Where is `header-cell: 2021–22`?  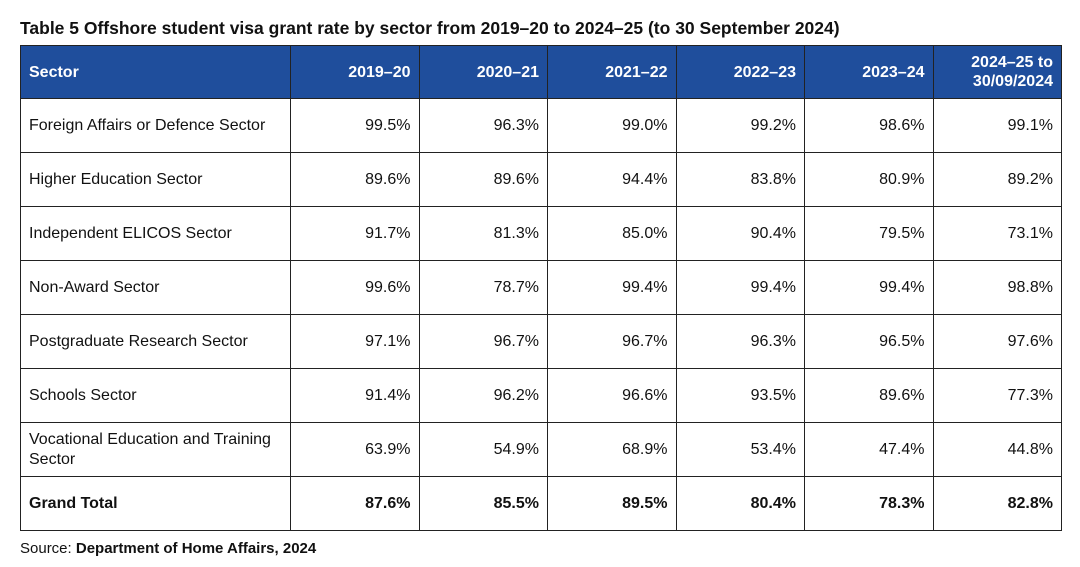 header-cell: 2021–22 is located at coordinates (612, 72).